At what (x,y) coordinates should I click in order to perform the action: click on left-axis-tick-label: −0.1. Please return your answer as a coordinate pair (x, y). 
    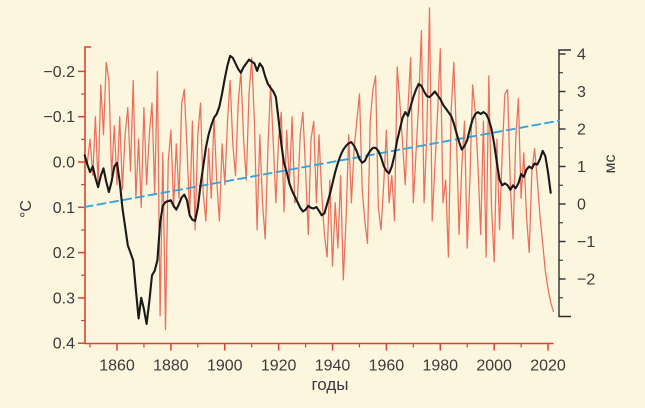
    Looking at the image, I should click on (59, 117).